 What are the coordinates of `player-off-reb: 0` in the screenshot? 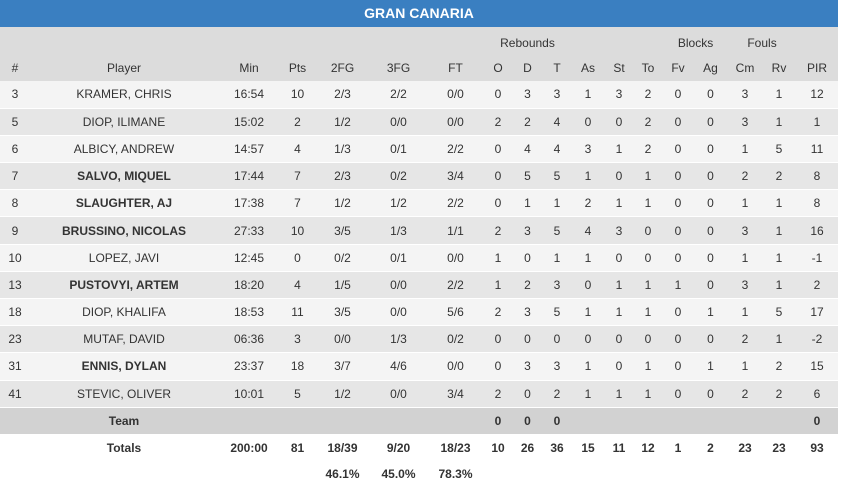 It's located at (498, 366).